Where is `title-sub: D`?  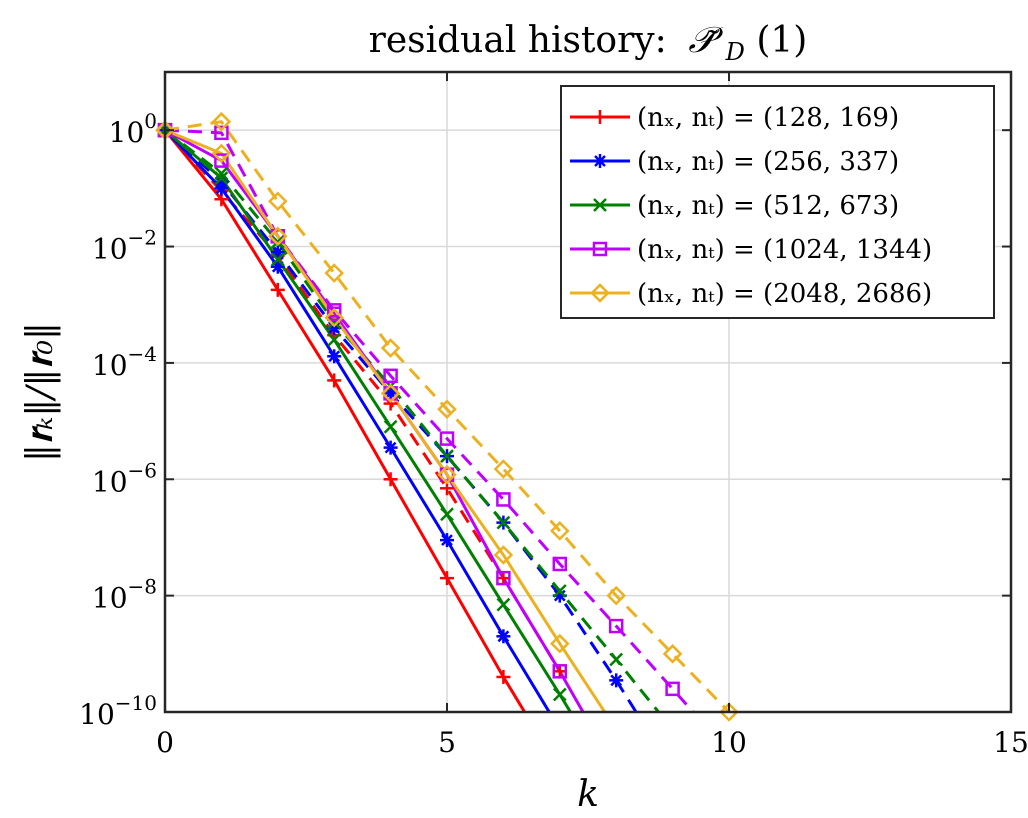
title-sub: D is located at coordinates (735, 52).